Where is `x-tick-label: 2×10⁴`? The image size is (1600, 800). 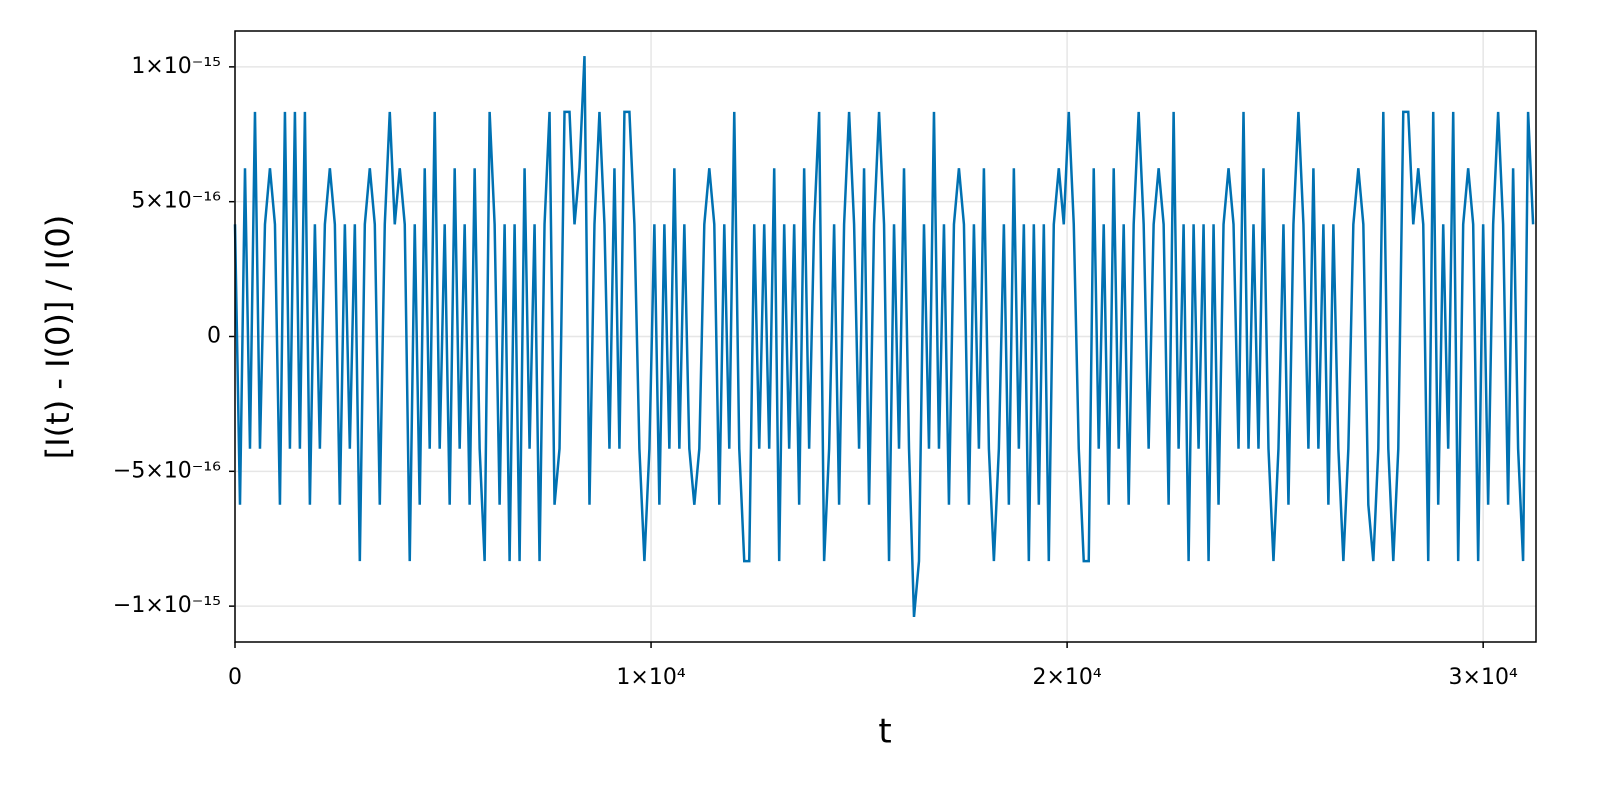
x-tick-label: 2×10⁴ is located at coordinates (1066, 677).